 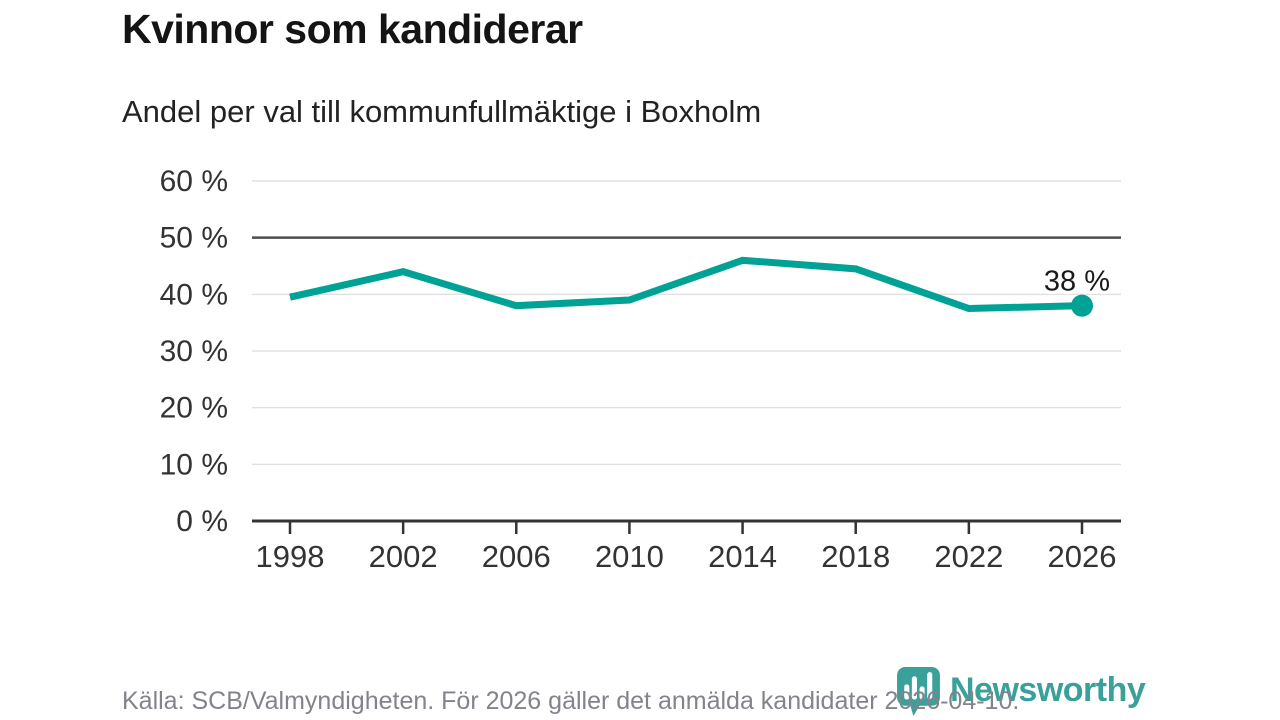 I want to click on y-axis-labels: 0 % 10 % 20 % 30 % 40 % 50 % 60 %, so click(x=194, y=351).